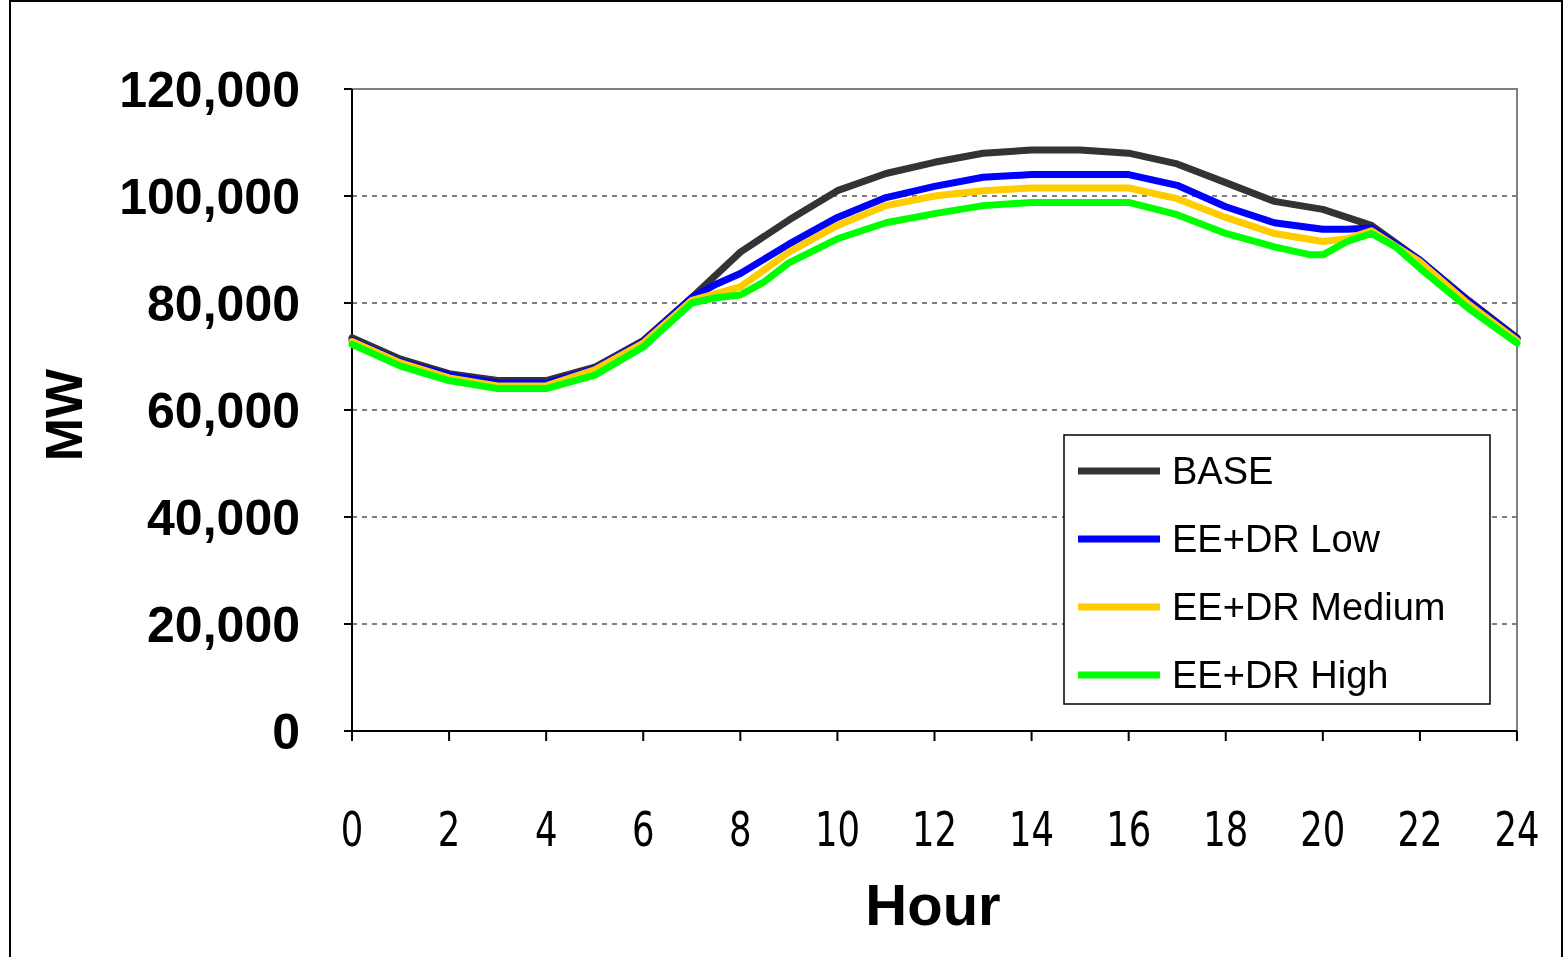  Describe the element at coordinates (1129, 829) in the screenshot. I see `x-tick-label: 16` at that location.